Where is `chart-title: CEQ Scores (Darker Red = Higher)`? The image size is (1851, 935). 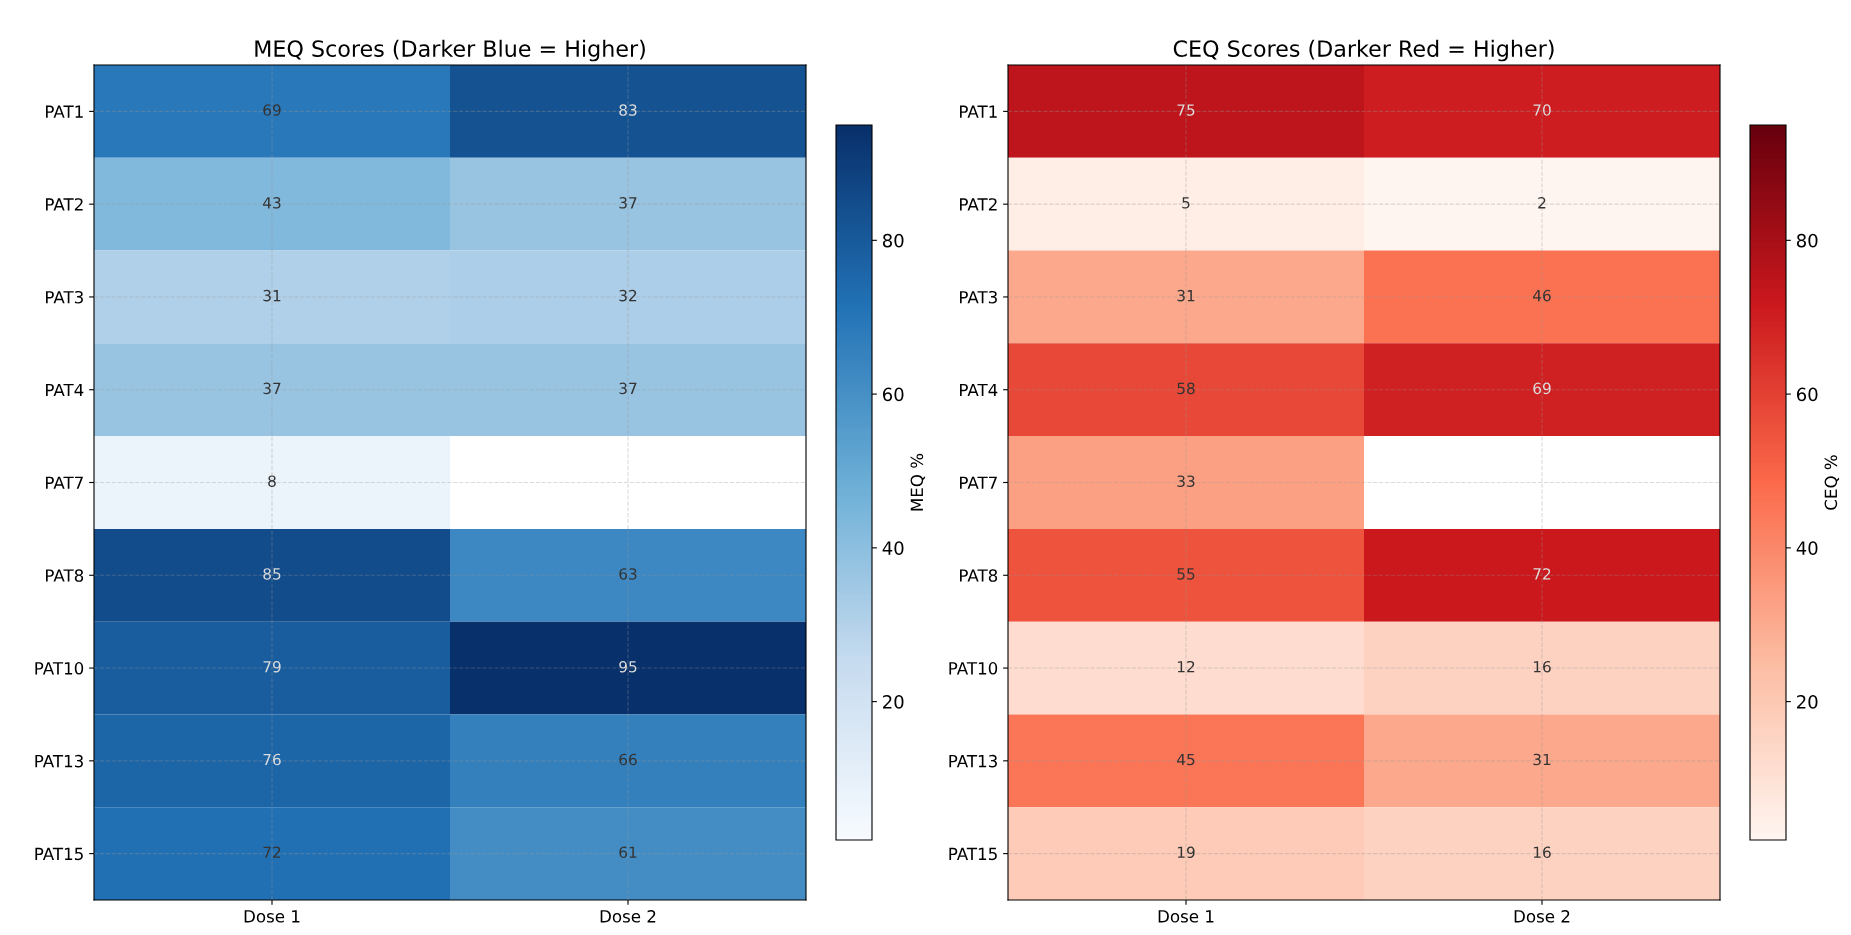 chart-title: CEQ Scores (Darker Red = Higher) is located at coordinates (1363, 50).